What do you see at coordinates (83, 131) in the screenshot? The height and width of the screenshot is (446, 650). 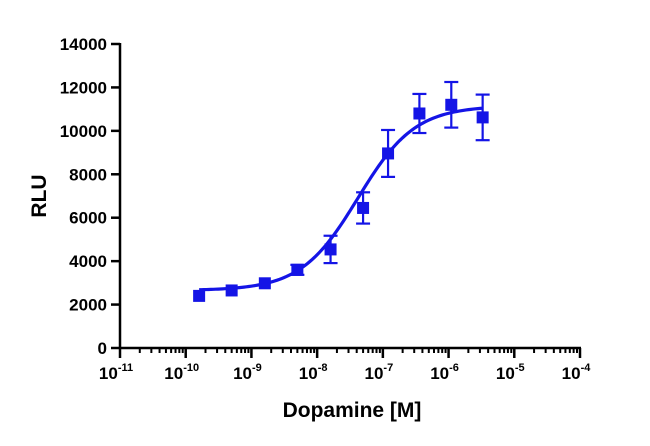 I see `y-tick-label: 10000` at bounding box center [83, 131].